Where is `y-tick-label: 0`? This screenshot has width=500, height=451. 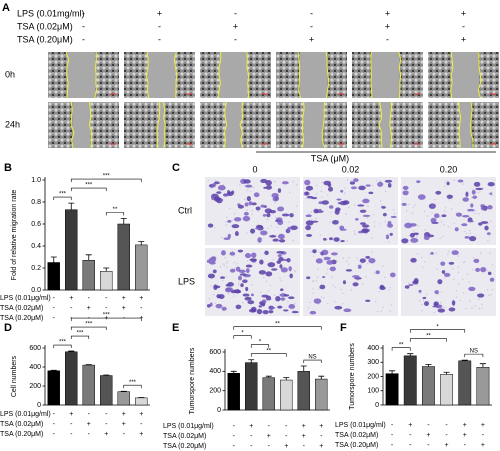 y-tick-label: 0 is located at coordinates (377, 405).